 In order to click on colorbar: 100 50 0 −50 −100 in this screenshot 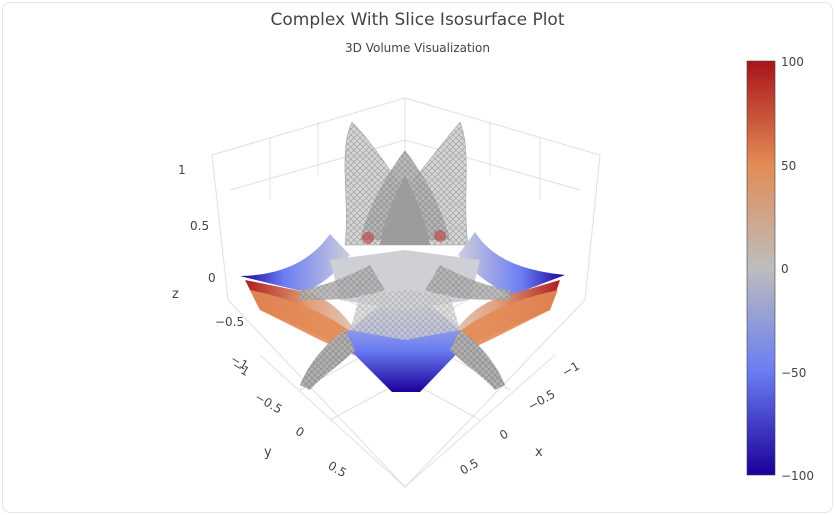, I will do `click(780, 269)`.